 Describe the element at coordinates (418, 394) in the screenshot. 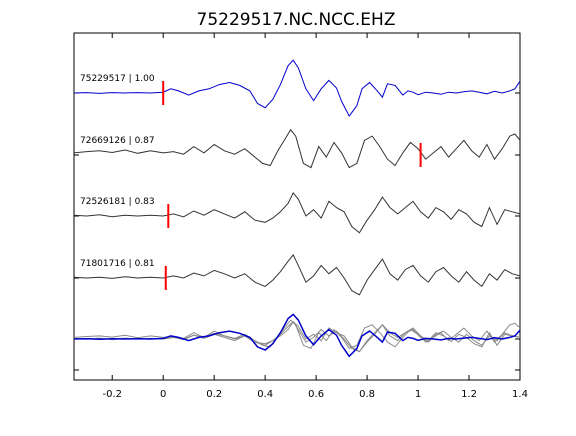

I see `x-tick-label-6: 1` at that location.